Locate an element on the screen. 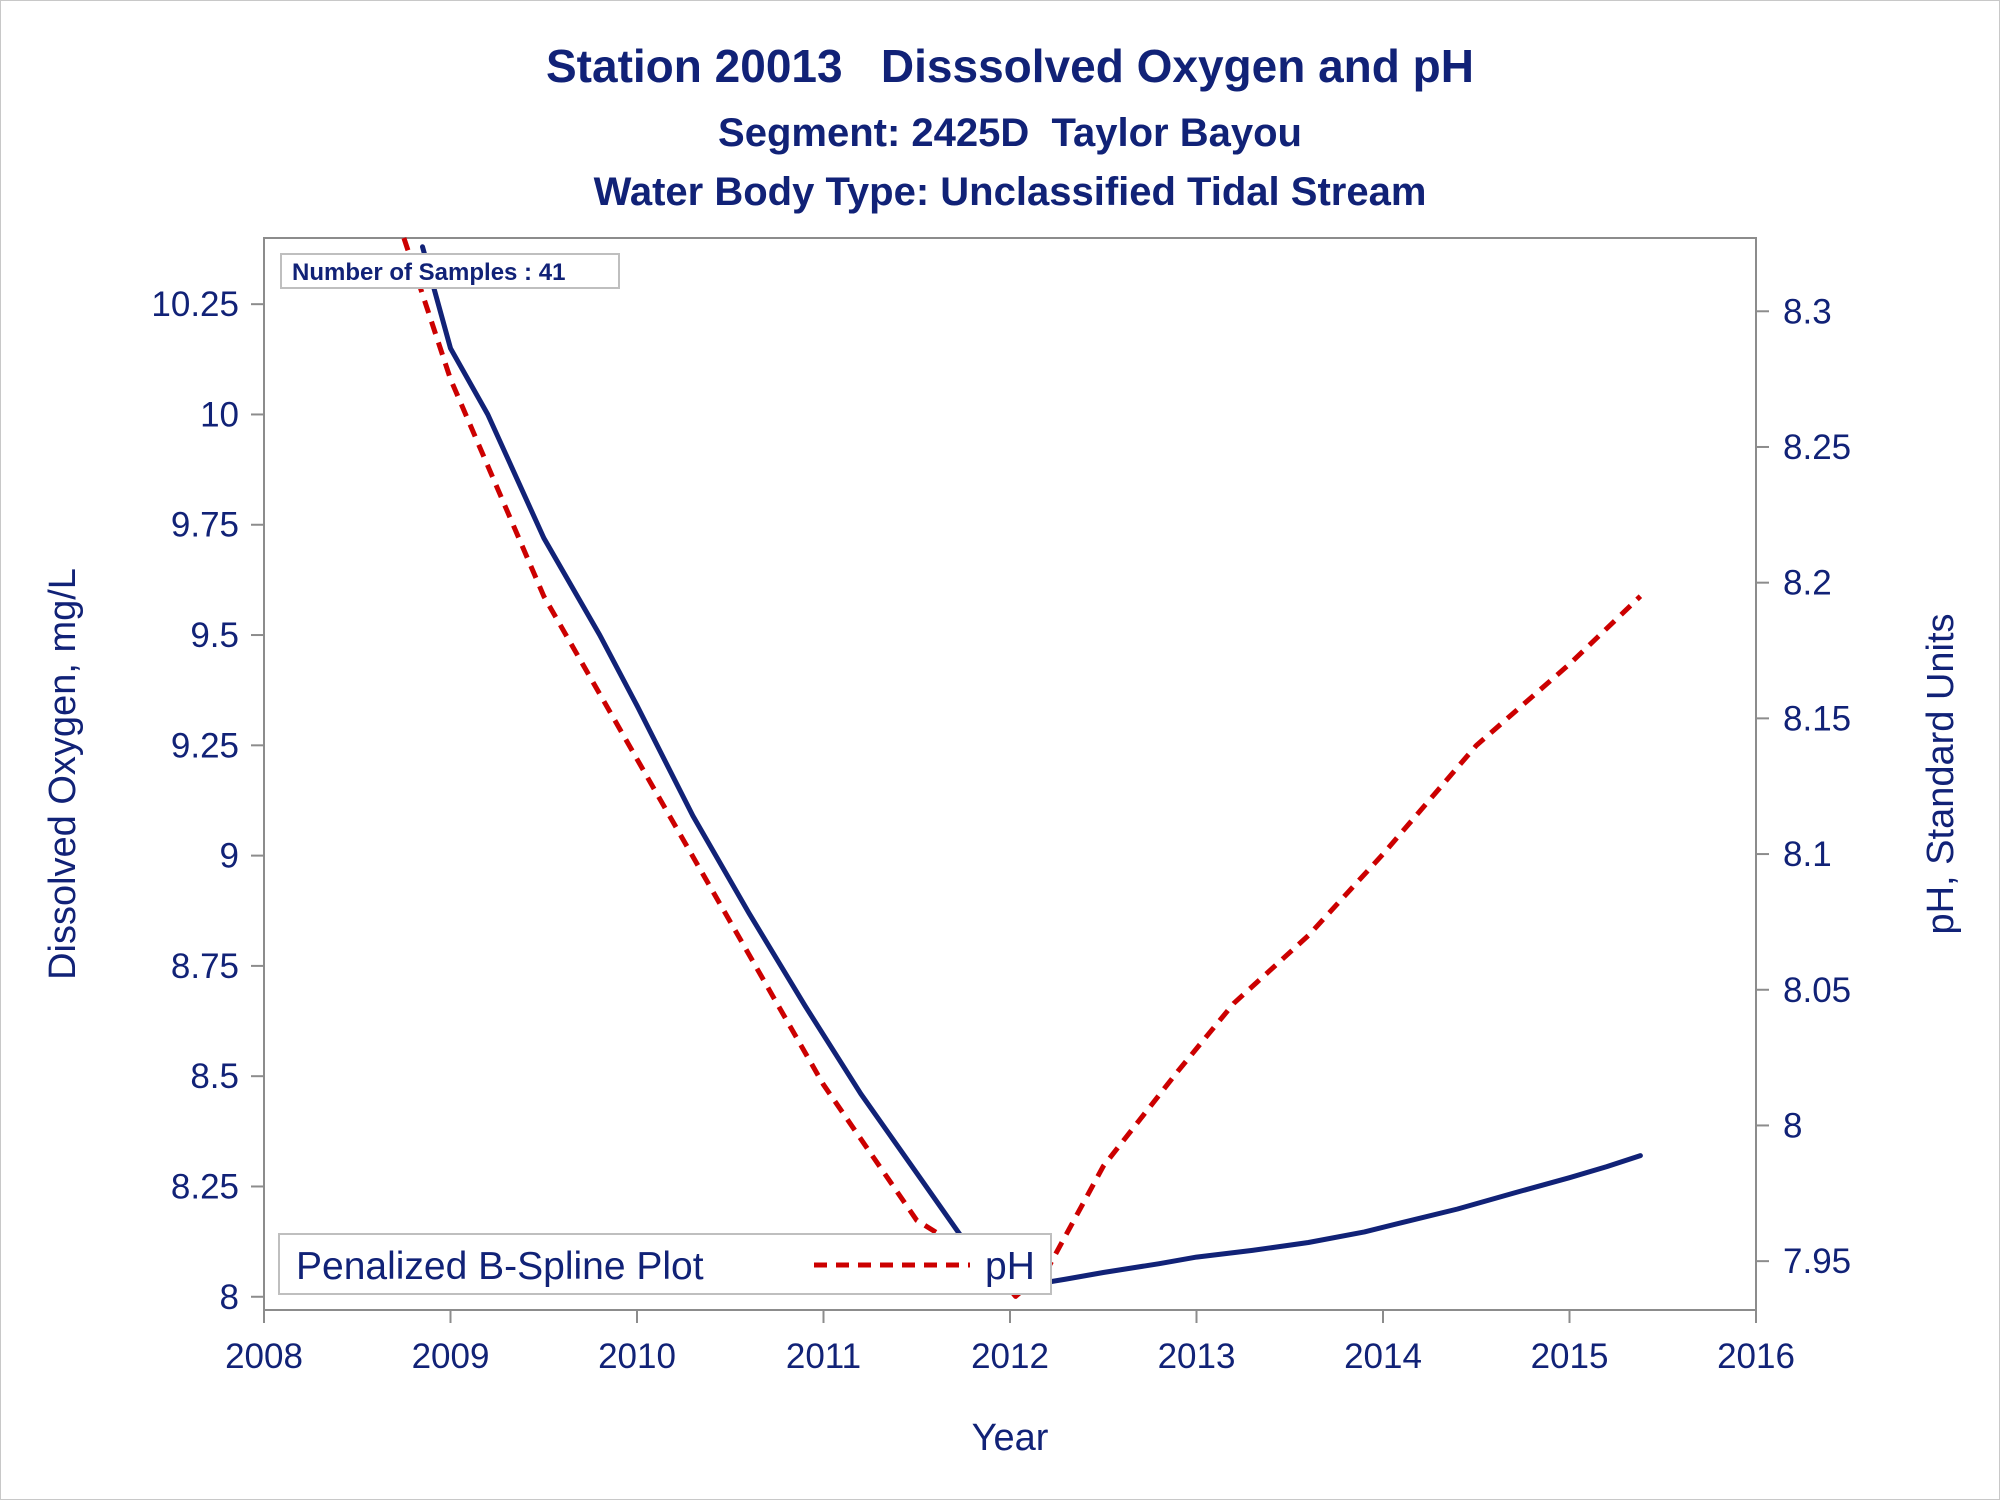 This screenshot has width=2000, height=1500. y-tick-label: 8.25 is located at coordinates (205, 1186).